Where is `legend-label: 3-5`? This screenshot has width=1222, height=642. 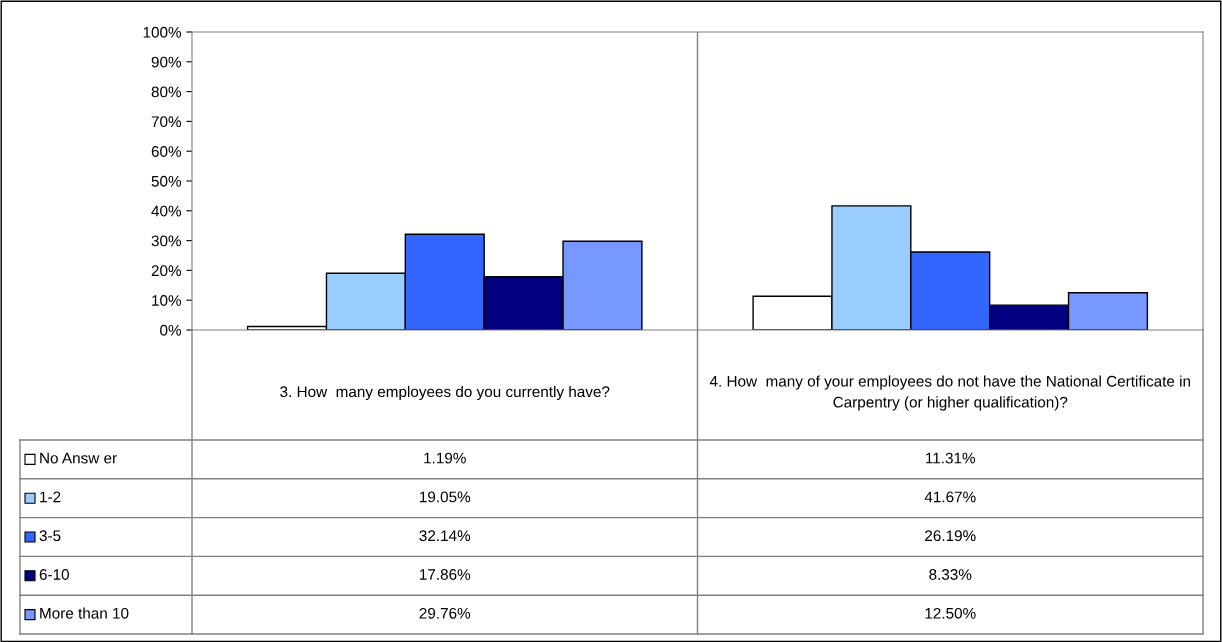 legend-label: 3-5 is located at coordinates (50, 536).